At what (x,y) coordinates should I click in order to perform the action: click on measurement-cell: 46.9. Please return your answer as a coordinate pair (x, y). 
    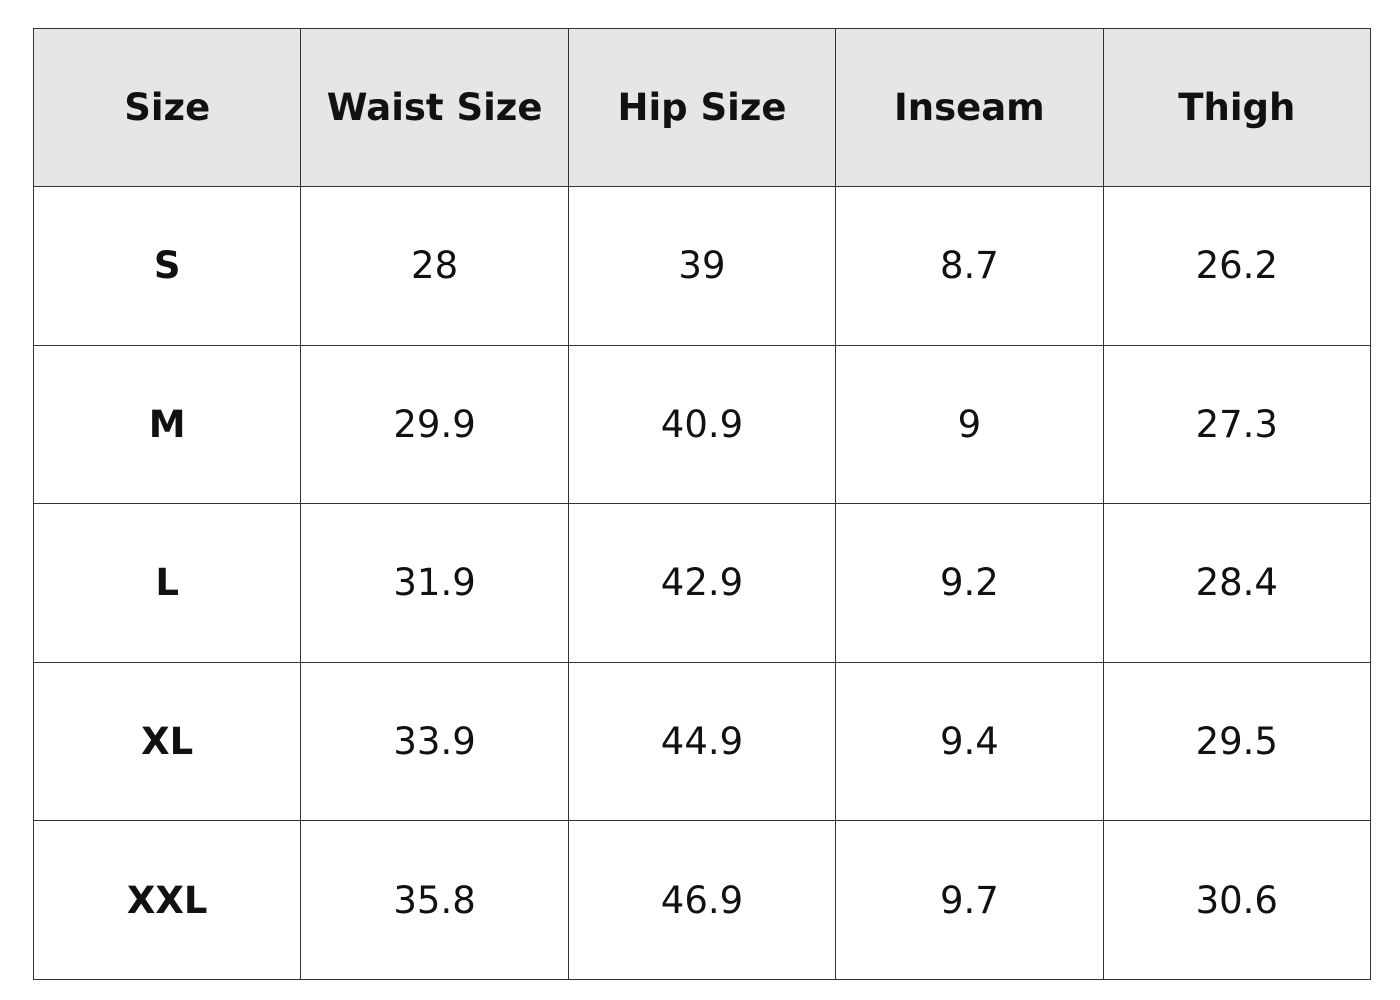
    Looking at the image, I should click on (702, 900).